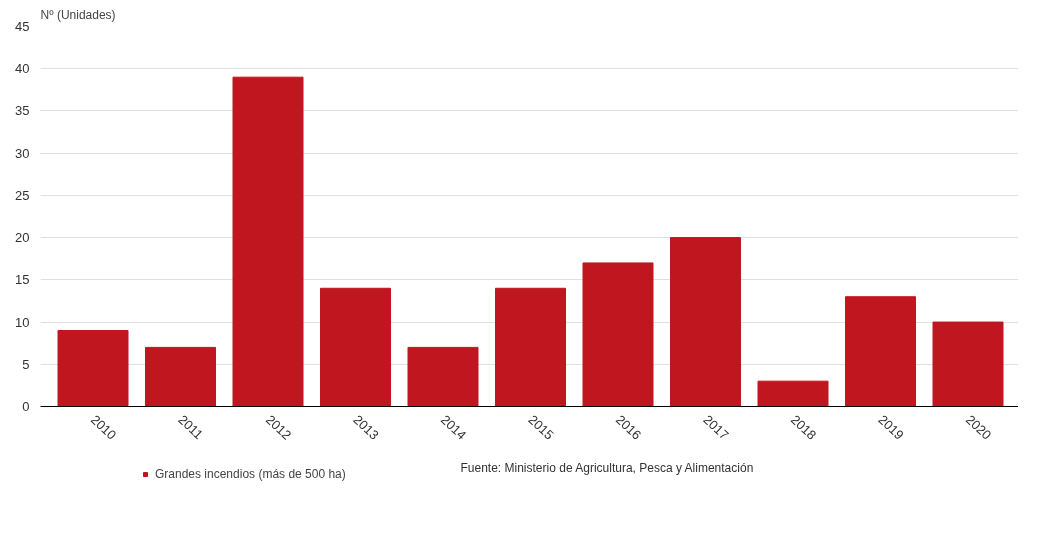 The height and width of the screenshot is (538, 1053). Describe the element at coordinates (22, 195) in the screenshot. I see `y-tick-label: 25` at that location.